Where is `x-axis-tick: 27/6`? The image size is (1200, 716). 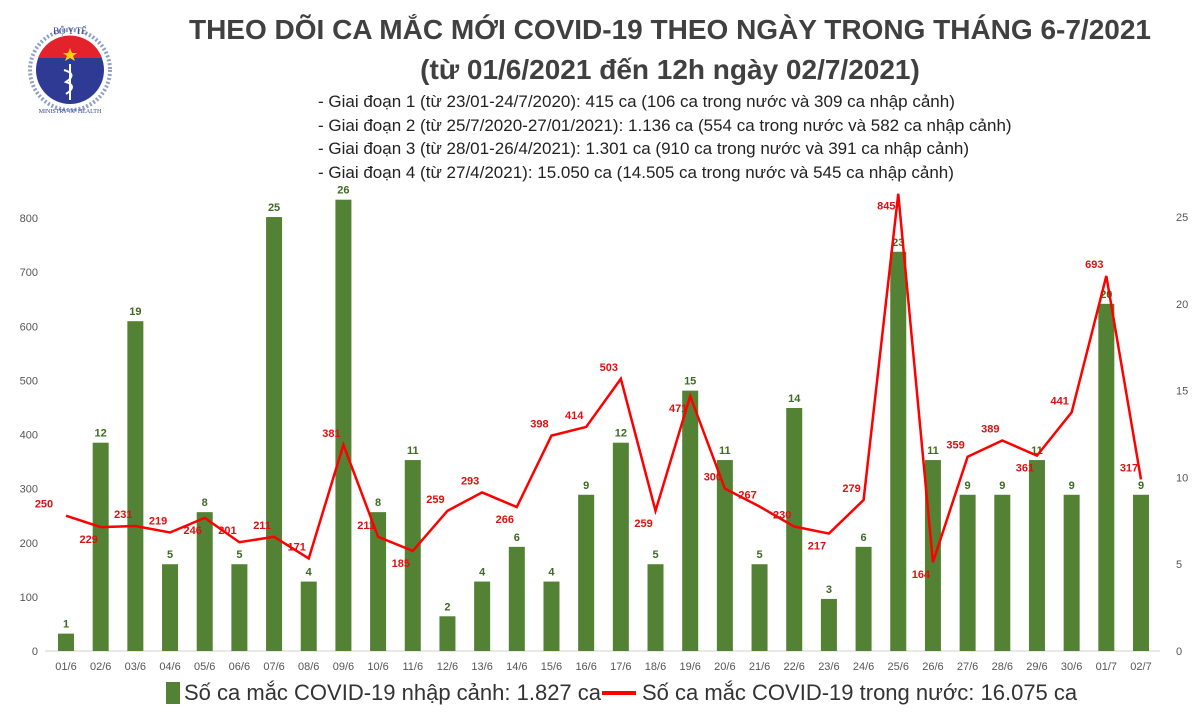
x-axis-tick: 27/6 is located at coordinates (967, 667).